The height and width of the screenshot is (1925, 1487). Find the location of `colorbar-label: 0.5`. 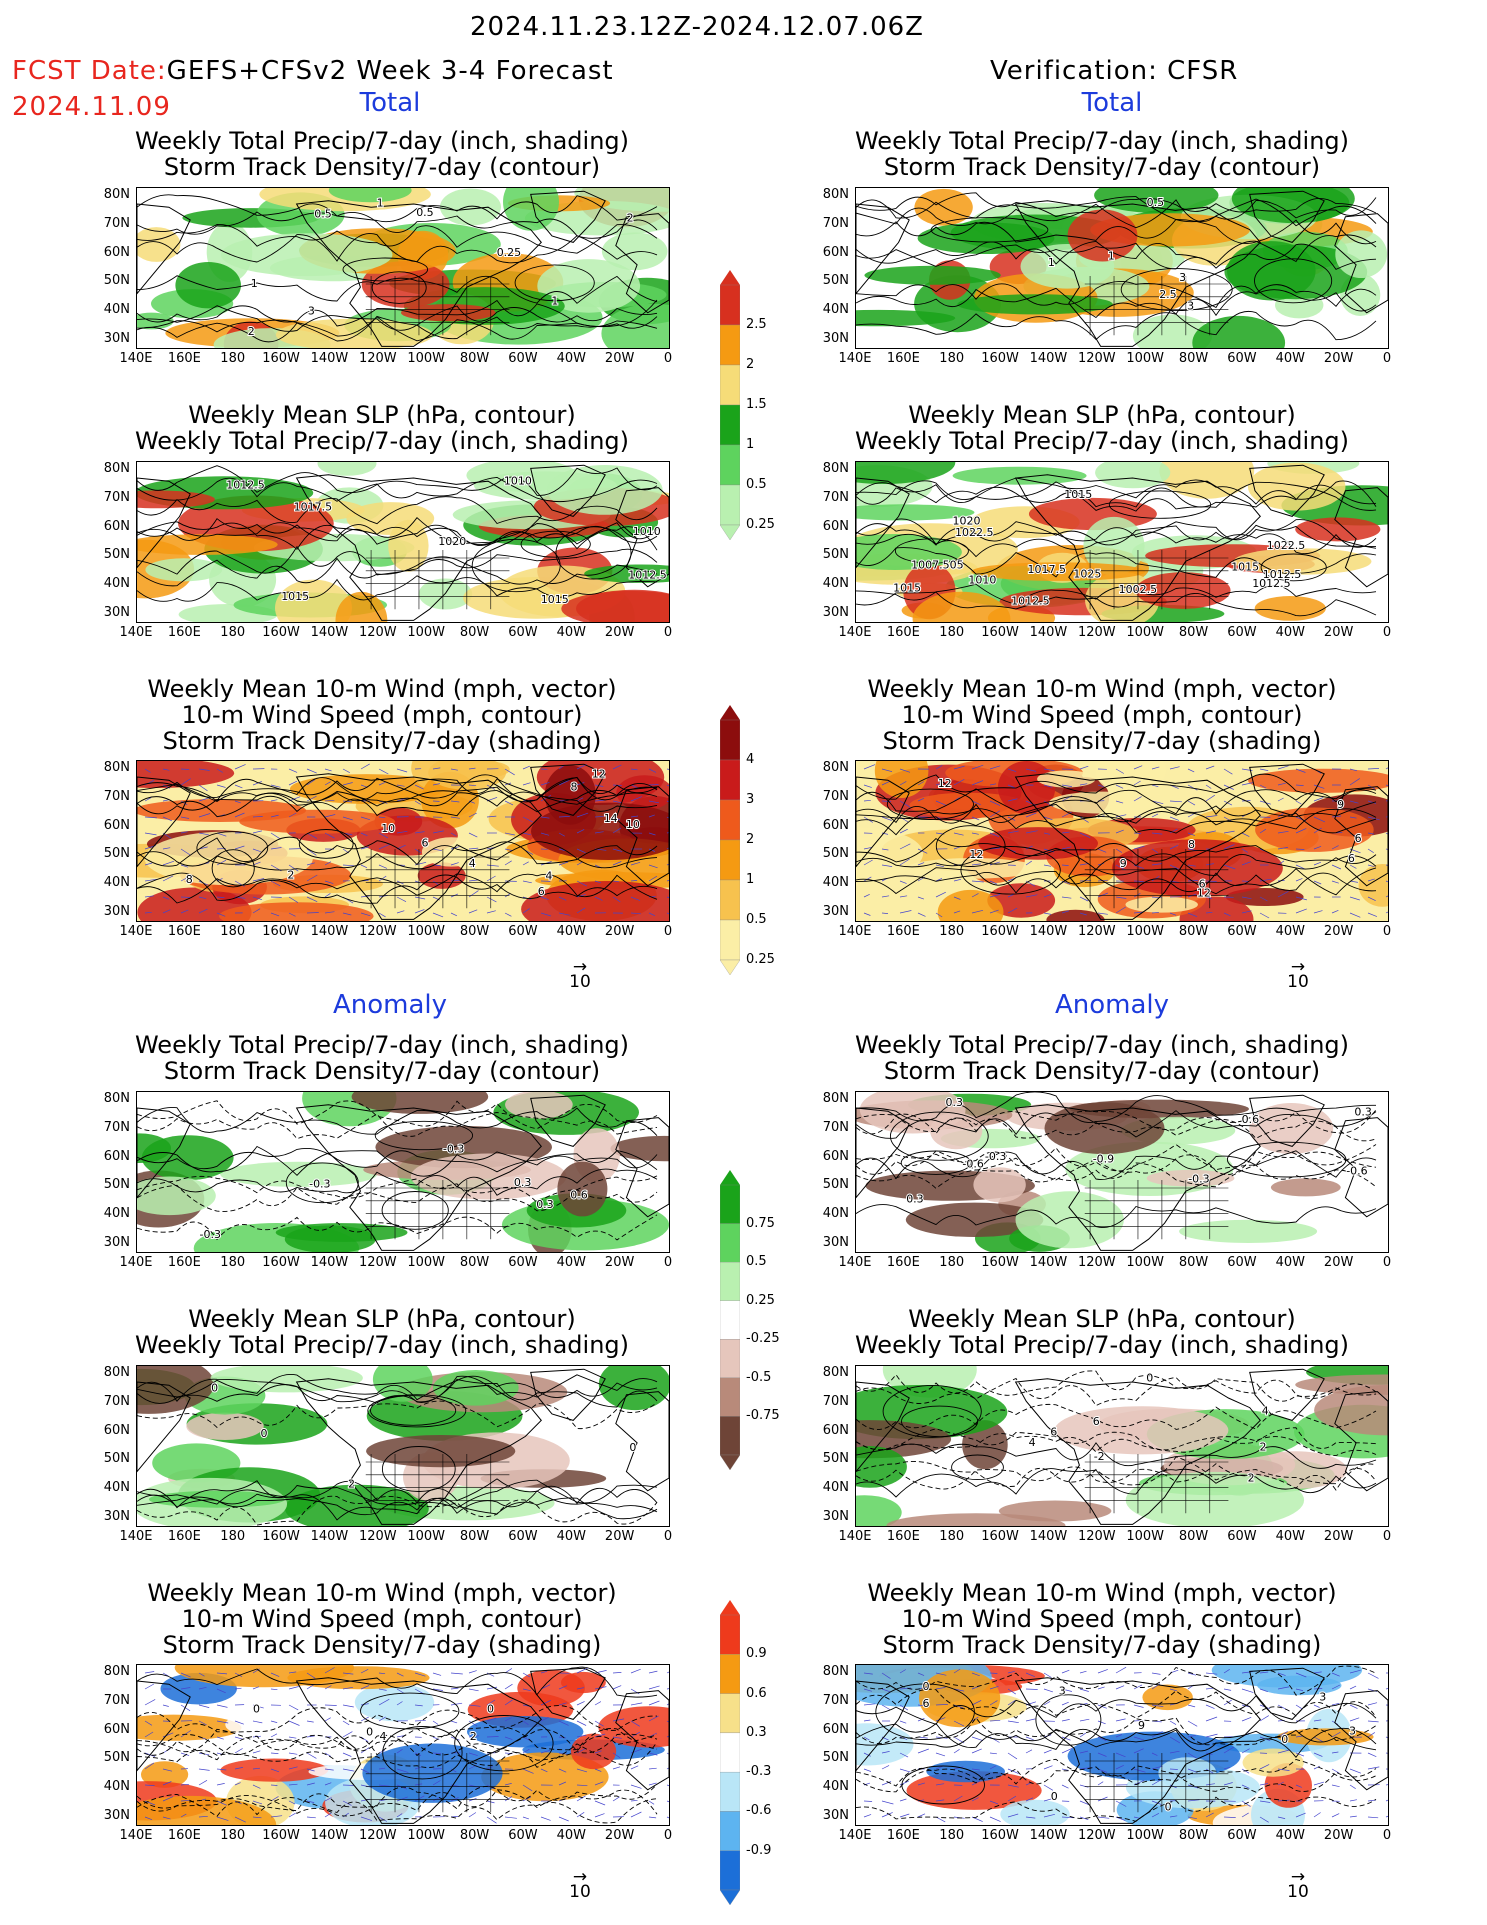

colorbar-label: 0.5 is located at coordinates (756, 919).